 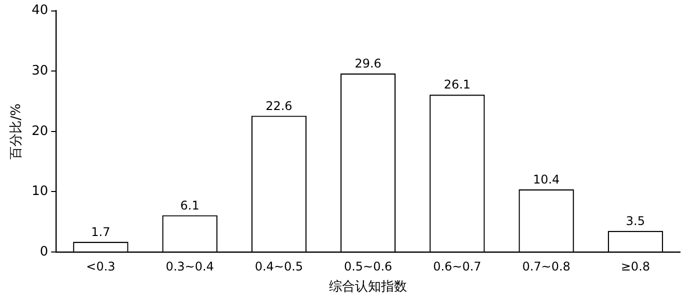 I want to click on data-label: 22.6, so click(x=279, y=105).